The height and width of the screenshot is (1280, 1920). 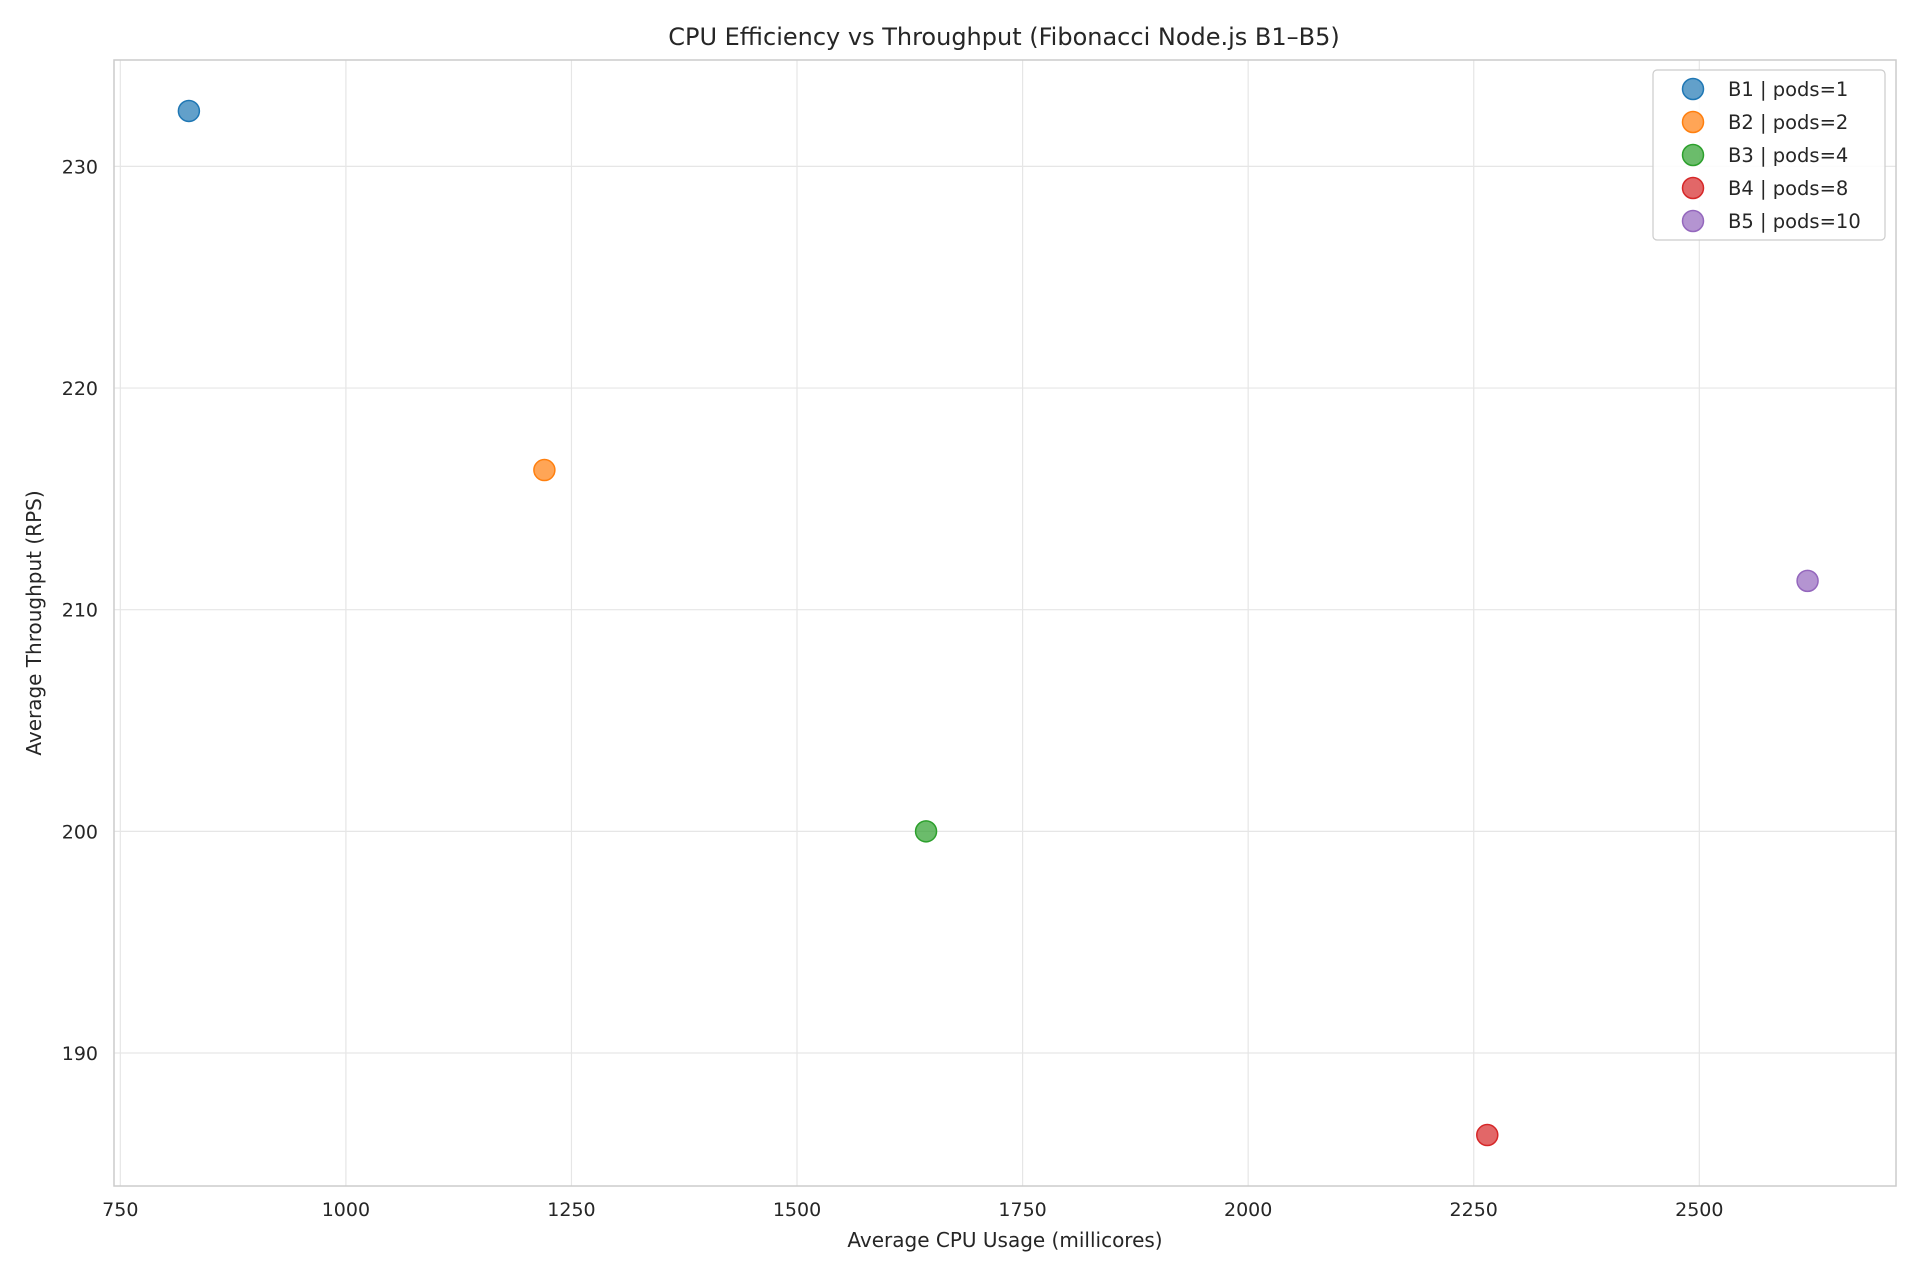 What do you see at coordinates (80, 389) in the screenshot?
I see `y-tick-label: 220` at bounding box center [80, 389].